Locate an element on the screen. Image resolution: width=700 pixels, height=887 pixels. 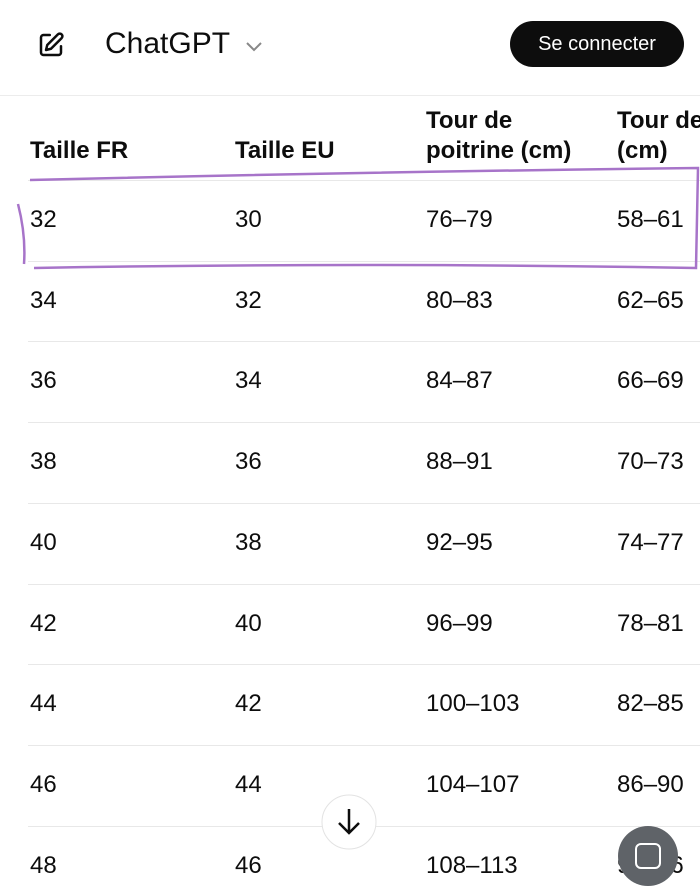
column-header: Taille FR is located at coordinates (79, 150).